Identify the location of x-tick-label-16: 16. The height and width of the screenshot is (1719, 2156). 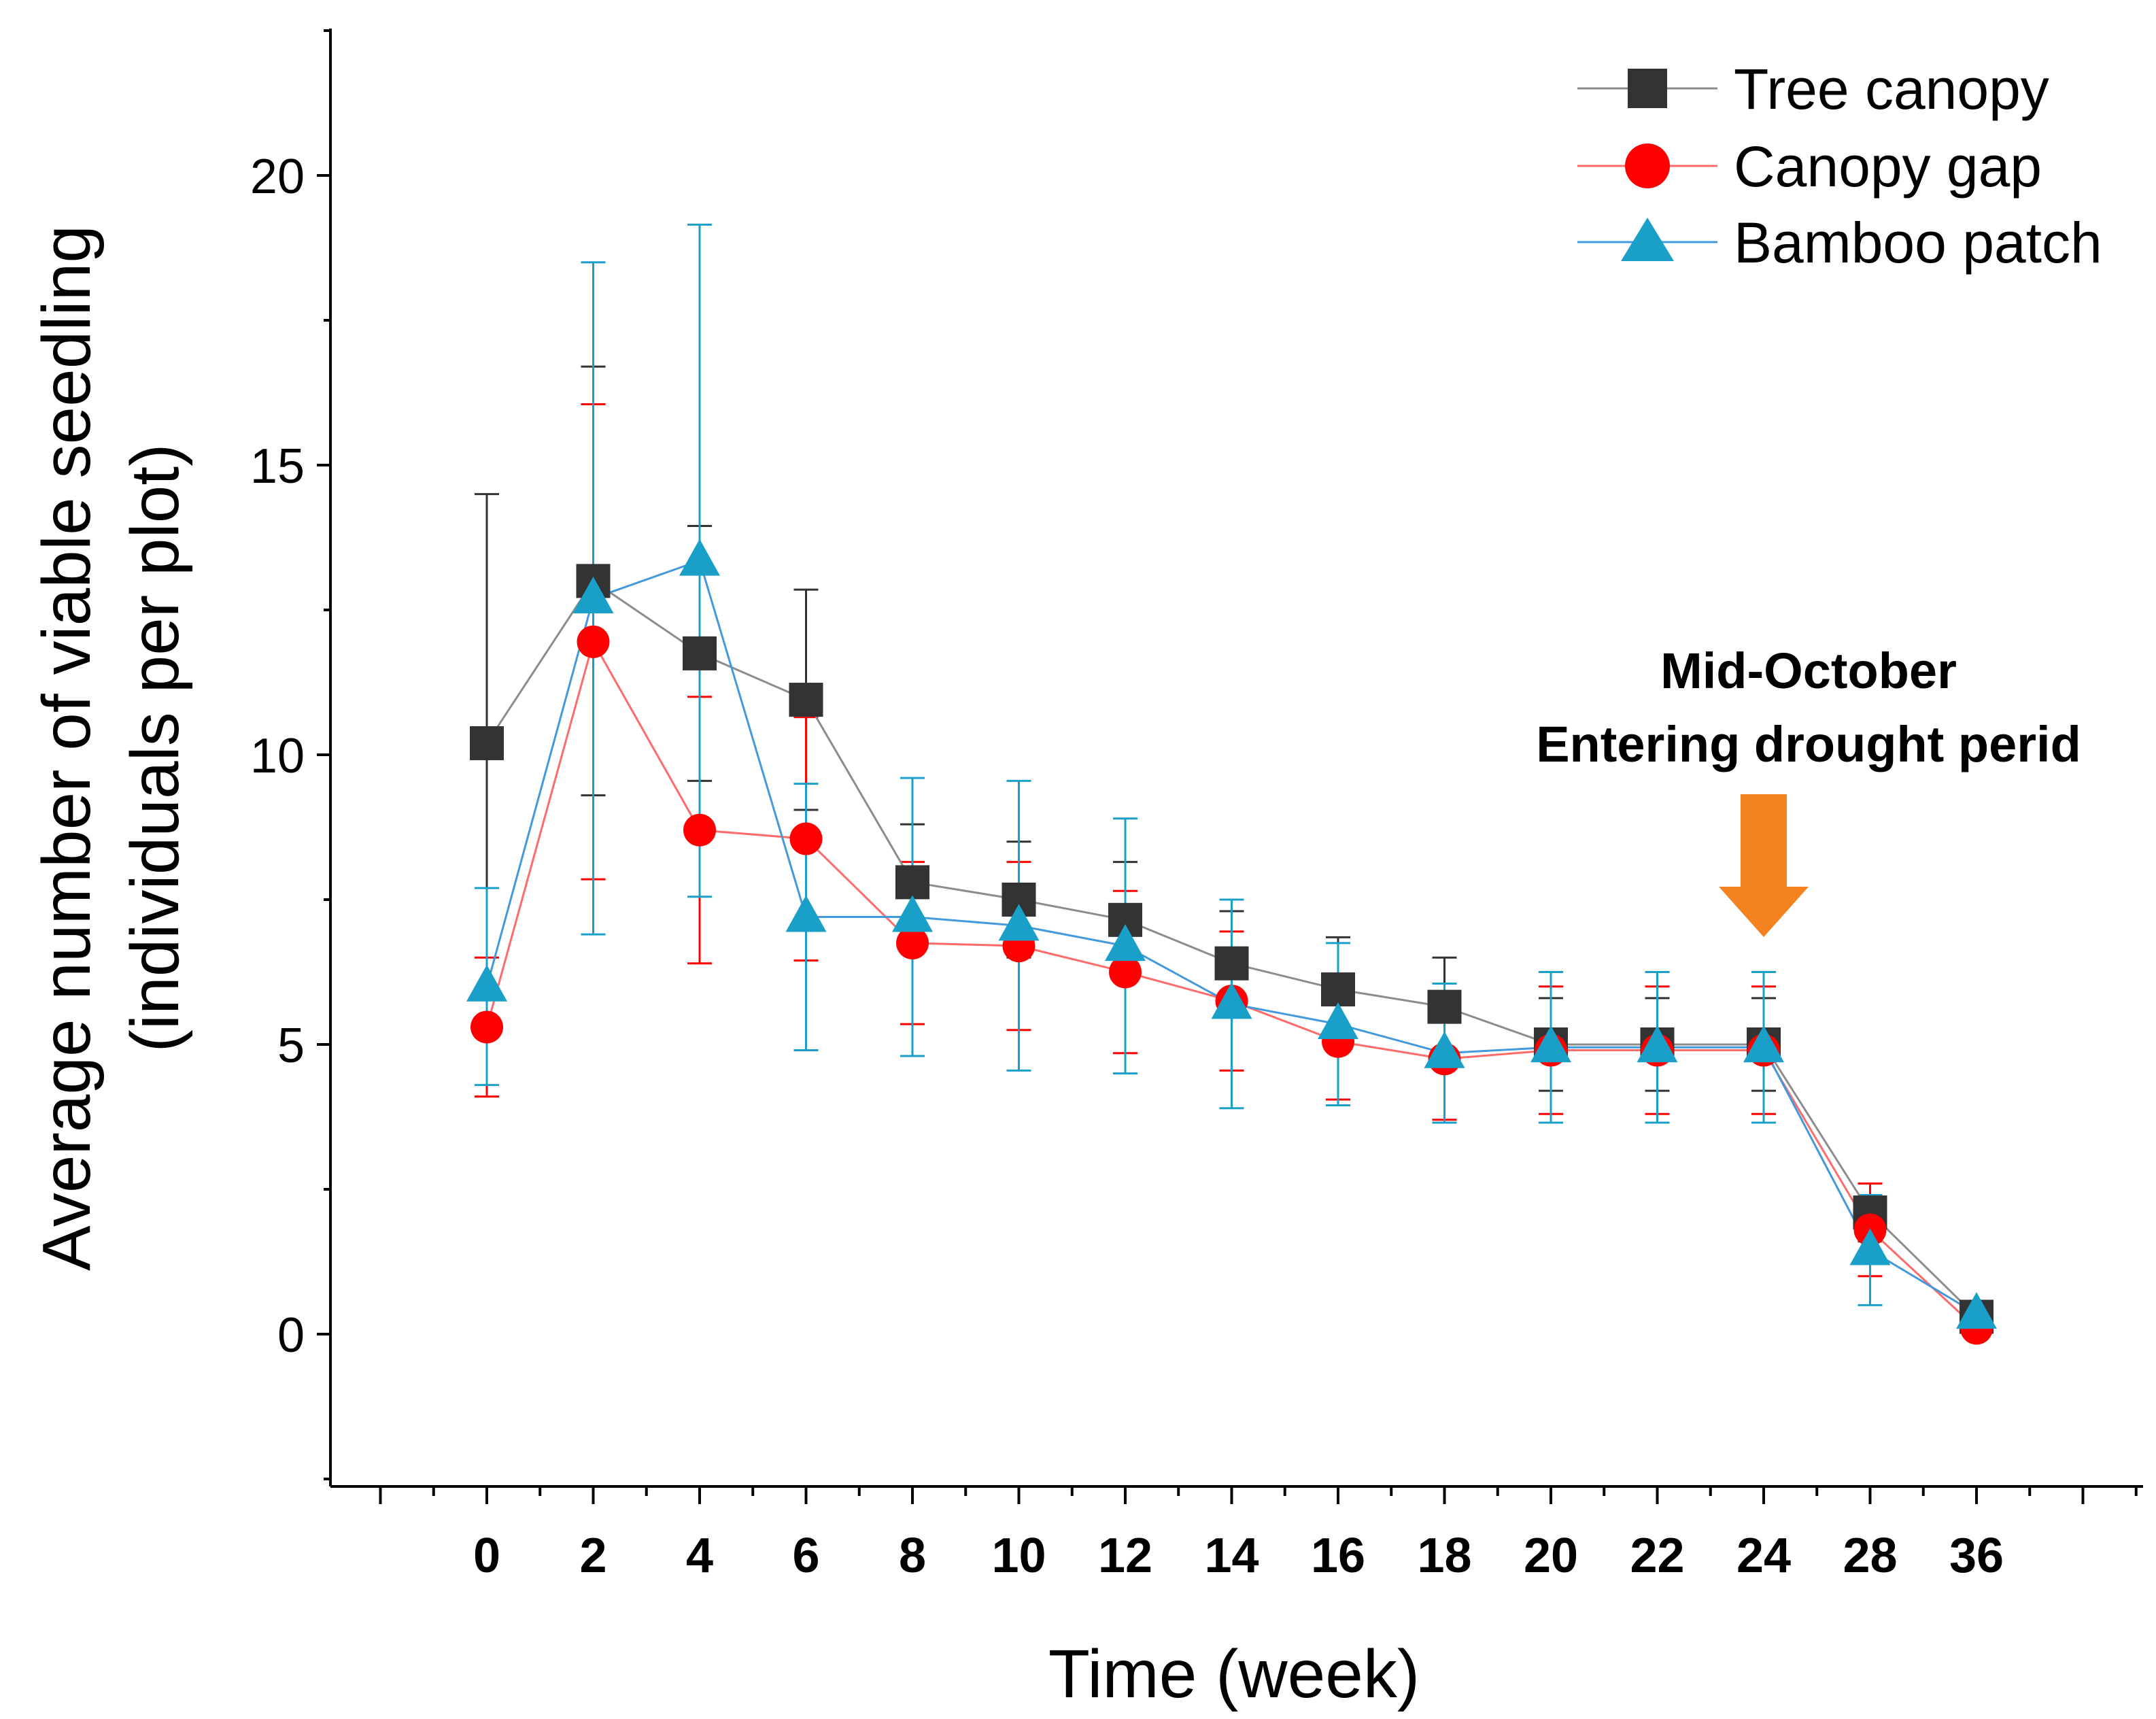
(1338, 1556).